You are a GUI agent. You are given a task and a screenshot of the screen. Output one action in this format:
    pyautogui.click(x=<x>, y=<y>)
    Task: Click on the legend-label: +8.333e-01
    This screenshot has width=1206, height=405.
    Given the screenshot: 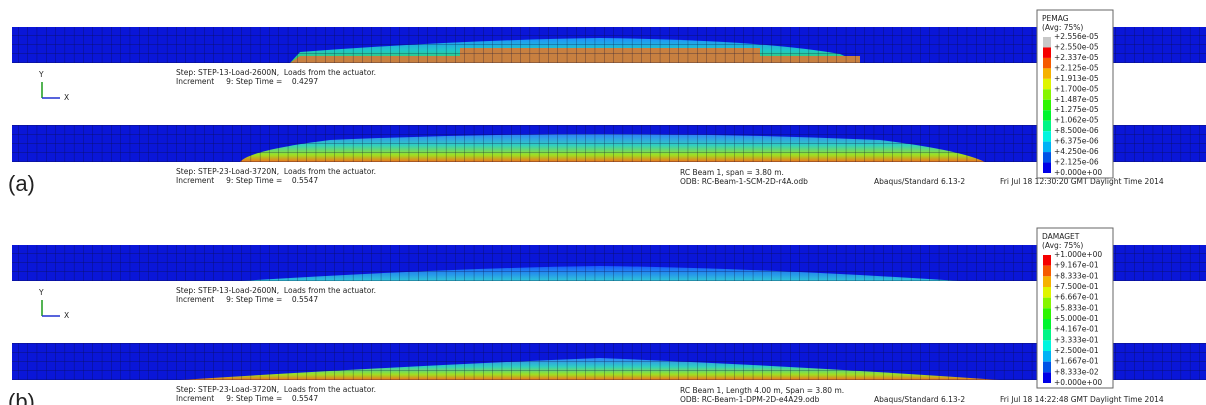 What is the action you would take?
    pyautogui.click(x=1076, y=275)
    